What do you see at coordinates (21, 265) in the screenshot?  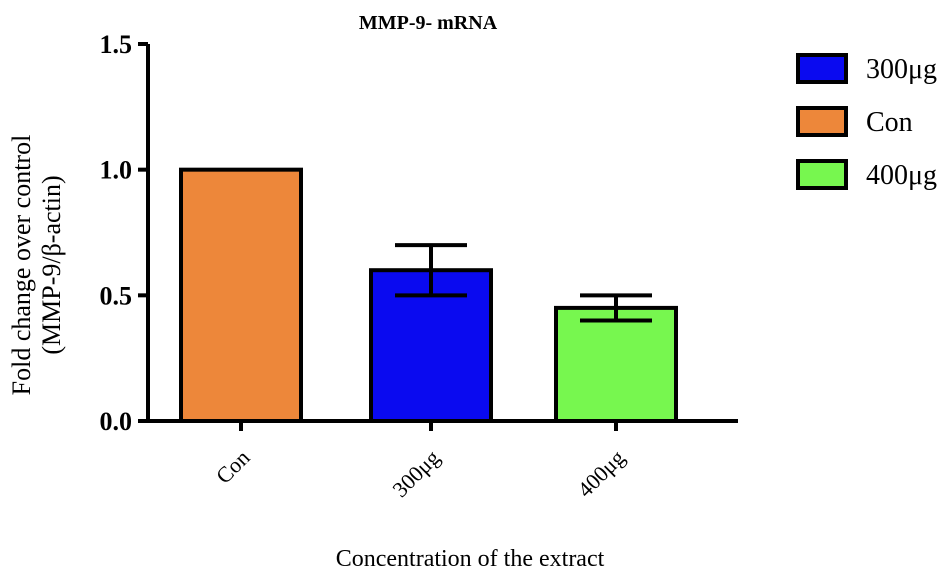 I see `y-axis-label-line1: Fold change over control` at bounding box center [21, 265].